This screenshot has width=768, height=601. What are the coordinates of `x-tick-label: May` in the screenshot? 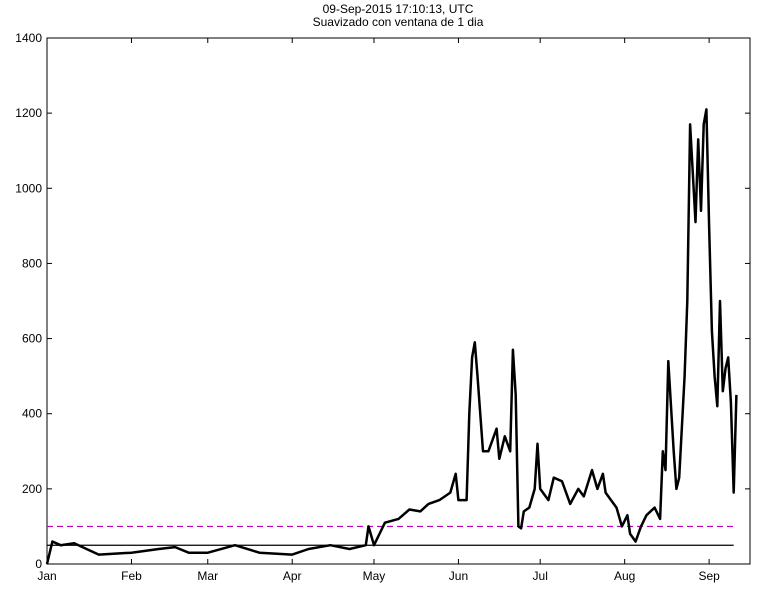 It's located at (374, 576).